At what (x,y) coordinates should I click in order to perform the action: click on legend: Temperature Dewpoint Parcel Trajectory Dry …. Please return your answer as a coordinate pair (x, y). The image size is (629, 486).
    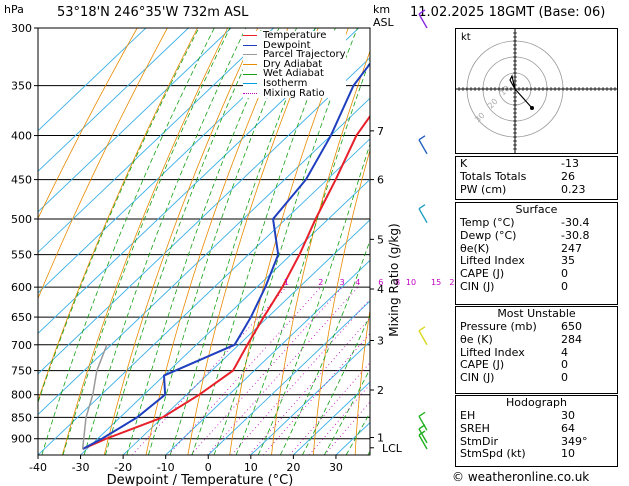
    Looking at the image, I should click on (294, 65).